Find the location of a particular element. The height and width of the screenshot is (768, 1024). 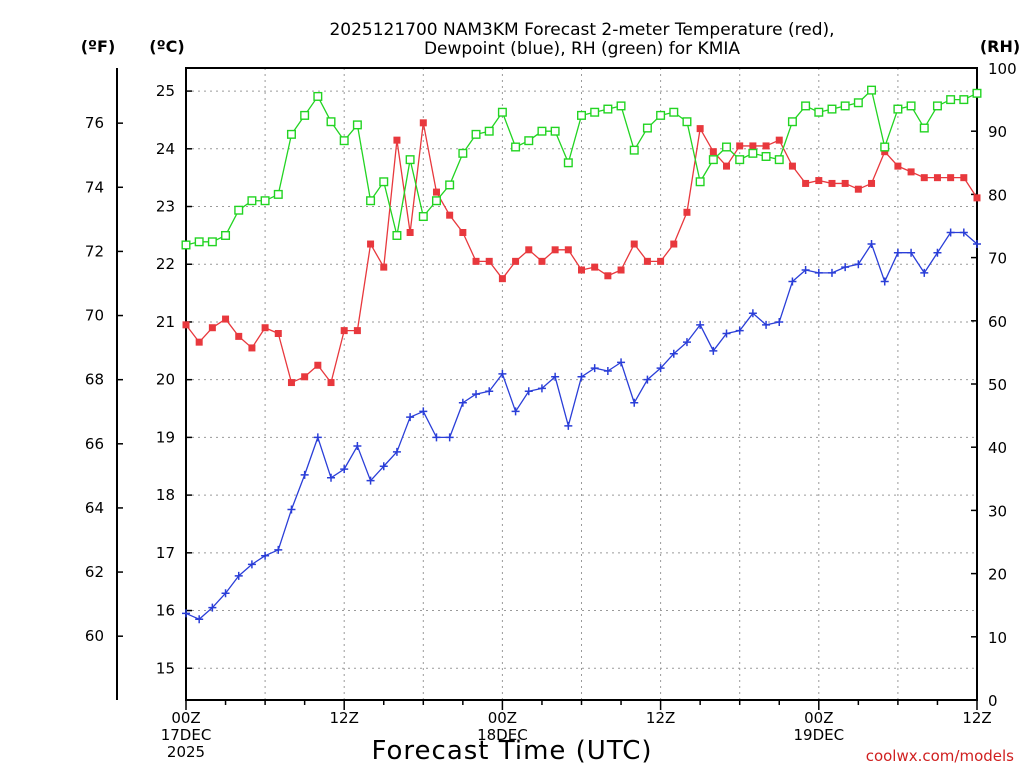

celsius-tick-label: 23 is located at coordinates (165, 207).